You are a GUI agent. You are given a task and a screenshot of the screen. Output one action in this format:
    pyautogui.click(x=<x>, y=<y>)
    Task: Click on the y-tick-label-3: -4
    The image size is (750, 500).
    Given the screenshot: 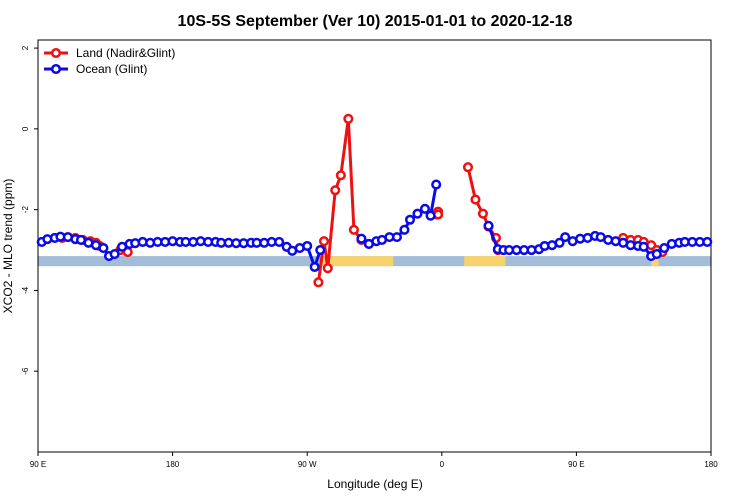 What is the action you would take?
    pyautogui.click(x=25, y=290)
    